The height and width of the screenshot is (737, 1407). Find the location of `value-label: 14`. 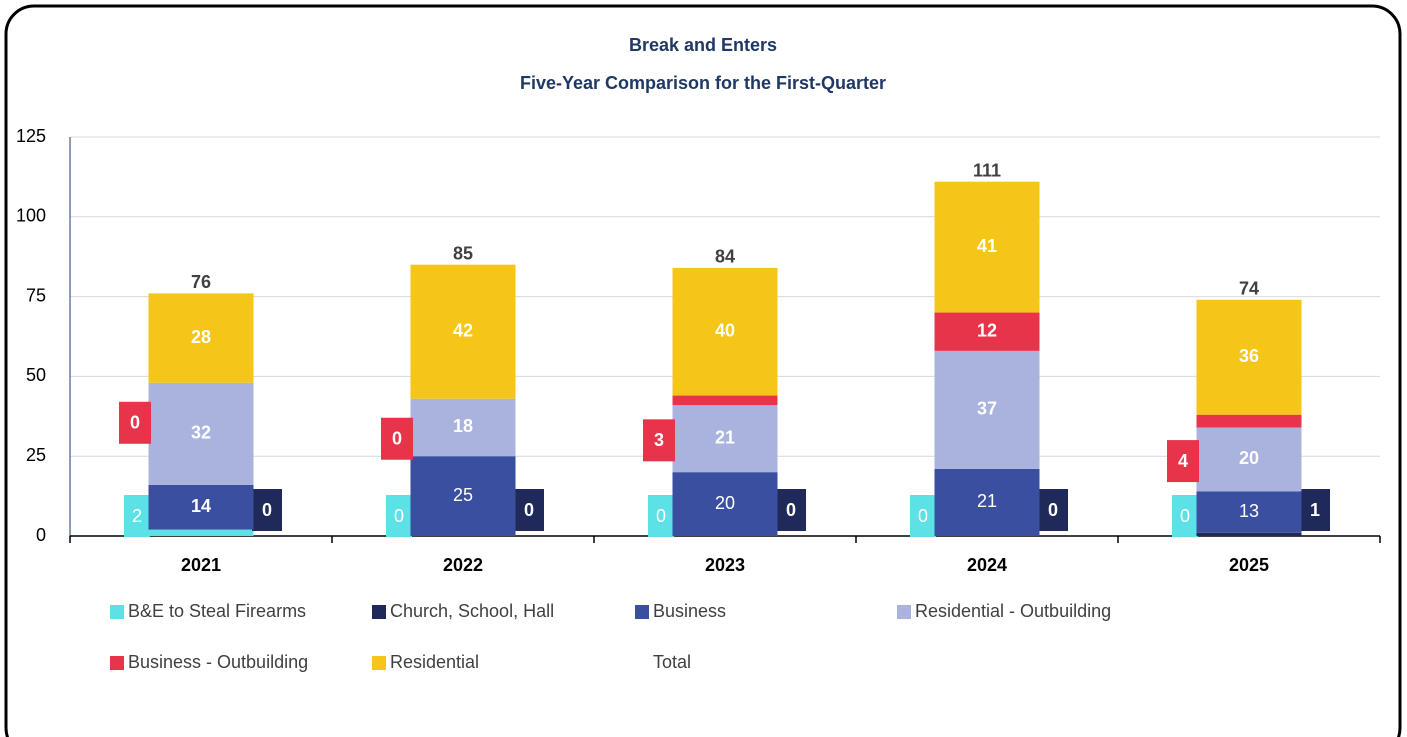

value-label: 14 is located at coordinates (201, 506).